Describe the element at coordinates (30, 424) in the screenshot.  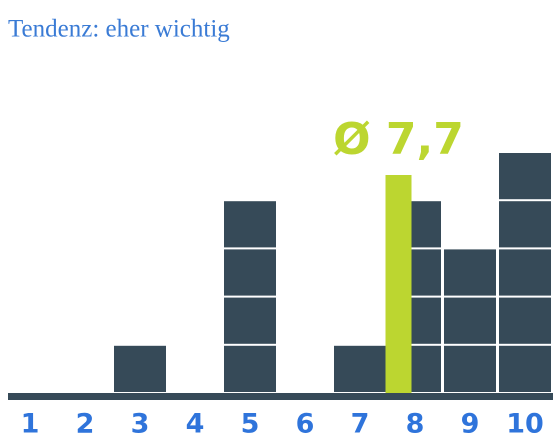
I see `x-tick-label: 1` at that location.